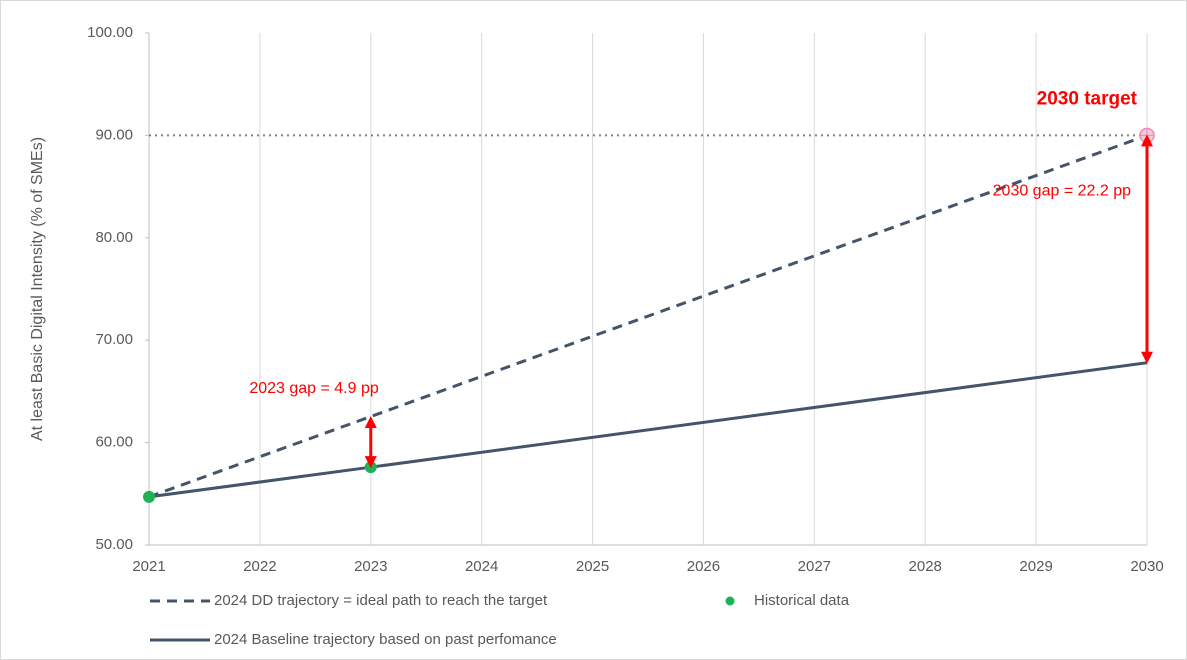 Image resolution: width=1187 pixels, height=660 pixels. What do you see at coordinates (110, 32) in the screenshot?
I see `y-tick-label: 100.00` at bounding box center [110, 32].